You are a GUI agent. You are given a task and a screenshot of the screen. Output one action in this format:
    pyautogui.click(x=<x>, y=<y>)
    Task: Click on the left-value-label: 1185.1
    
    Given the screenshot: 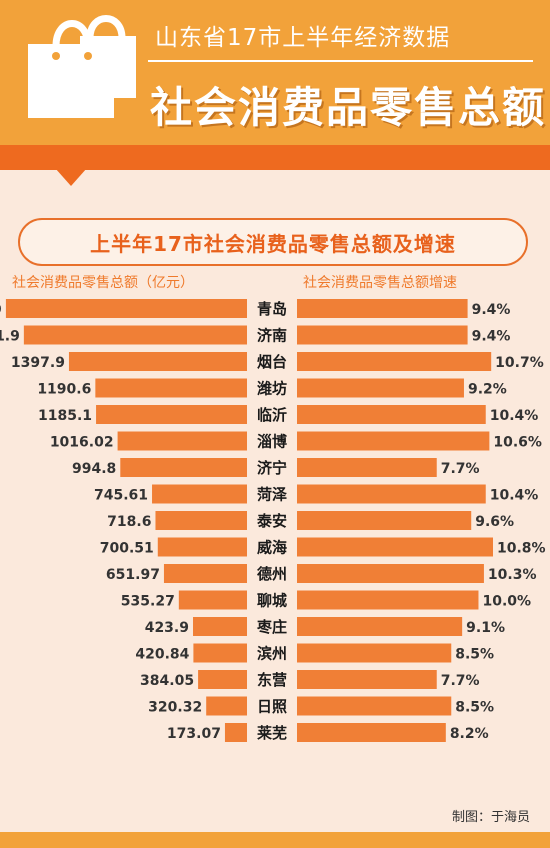 What is the action you would take?
    pyautogui.click(x=65, y=416)
    